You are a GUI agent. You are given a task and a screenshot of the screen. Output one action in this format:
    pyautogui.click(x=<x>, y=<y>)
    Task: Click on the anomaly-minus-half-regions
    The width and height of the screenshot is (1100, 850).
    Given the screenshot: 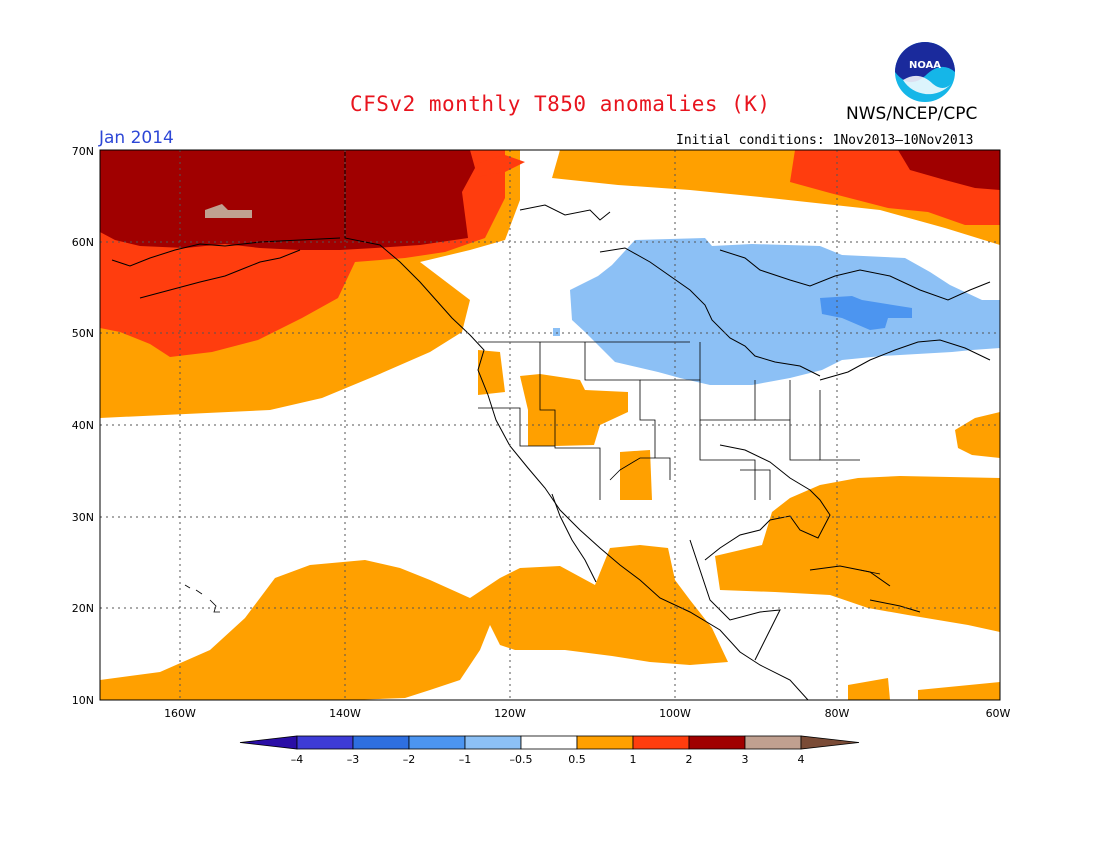 What is the action you would take?
    pyautogui.click(x=776, y=311)
    